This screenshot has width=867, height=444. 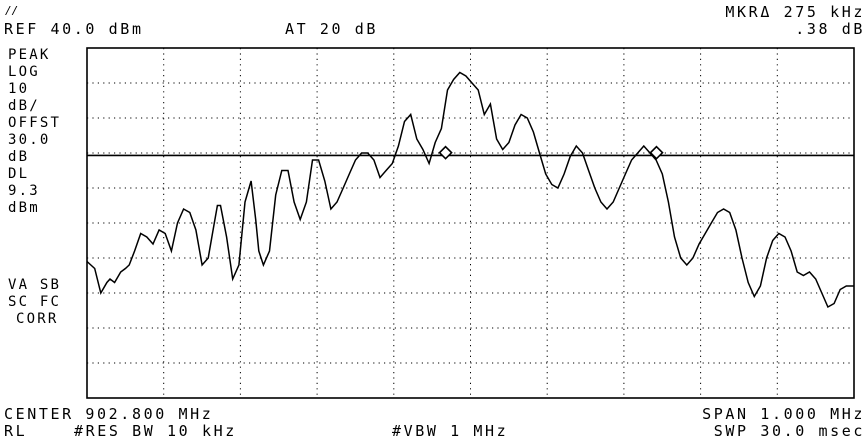 What do you see at coordinates (35, 123) in the screenshot?
I see `offset-label: OFFST` at bounding box center [35, 123].